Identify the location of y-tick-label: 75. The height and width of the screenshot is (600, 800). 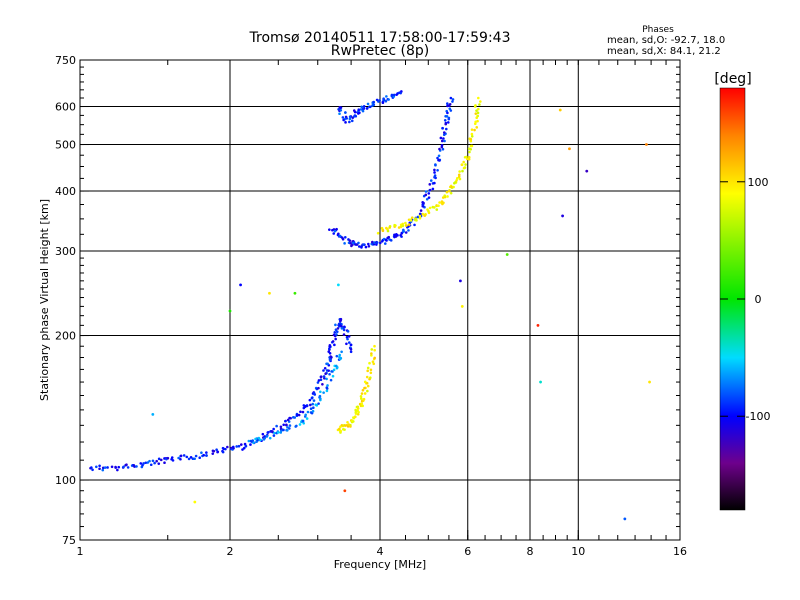
(69, 540).